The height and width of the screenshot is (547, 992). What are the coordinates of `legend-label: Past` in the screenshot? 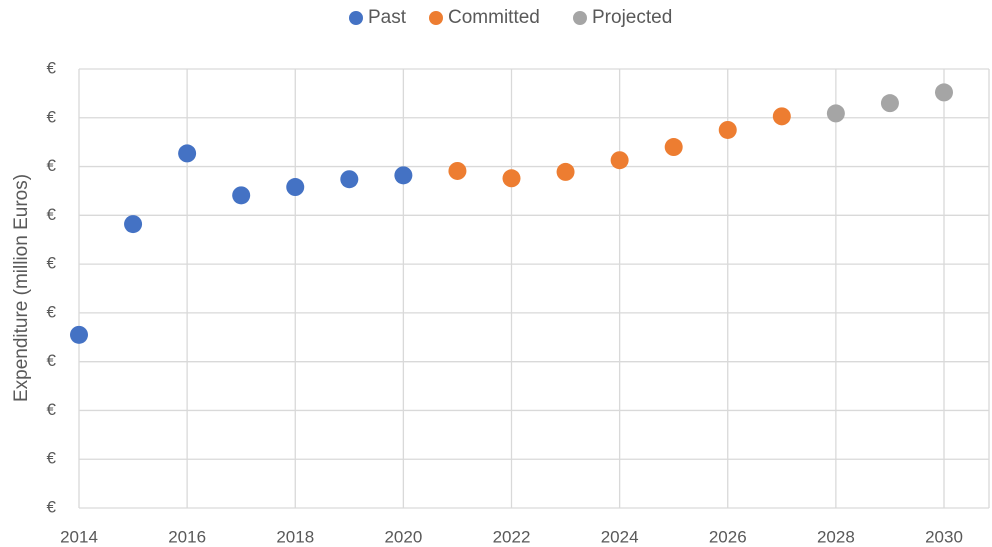 It's located at (387, 17).